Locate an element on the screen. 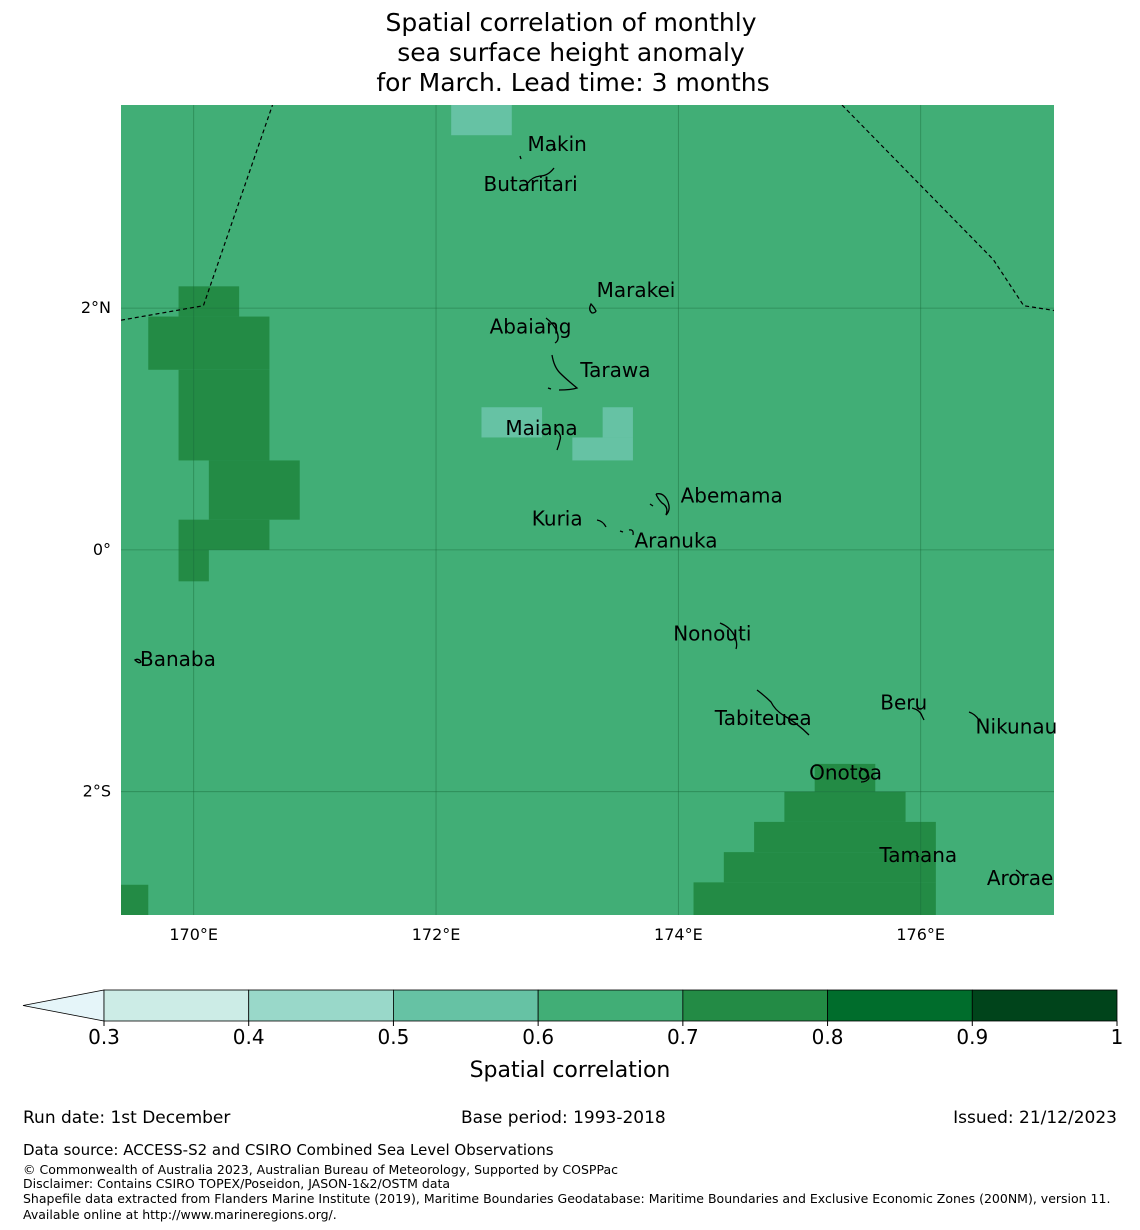 This screenshot has height=1230, width=1140. island-label-banaba: Banaba is located at coordinates (178, 659).